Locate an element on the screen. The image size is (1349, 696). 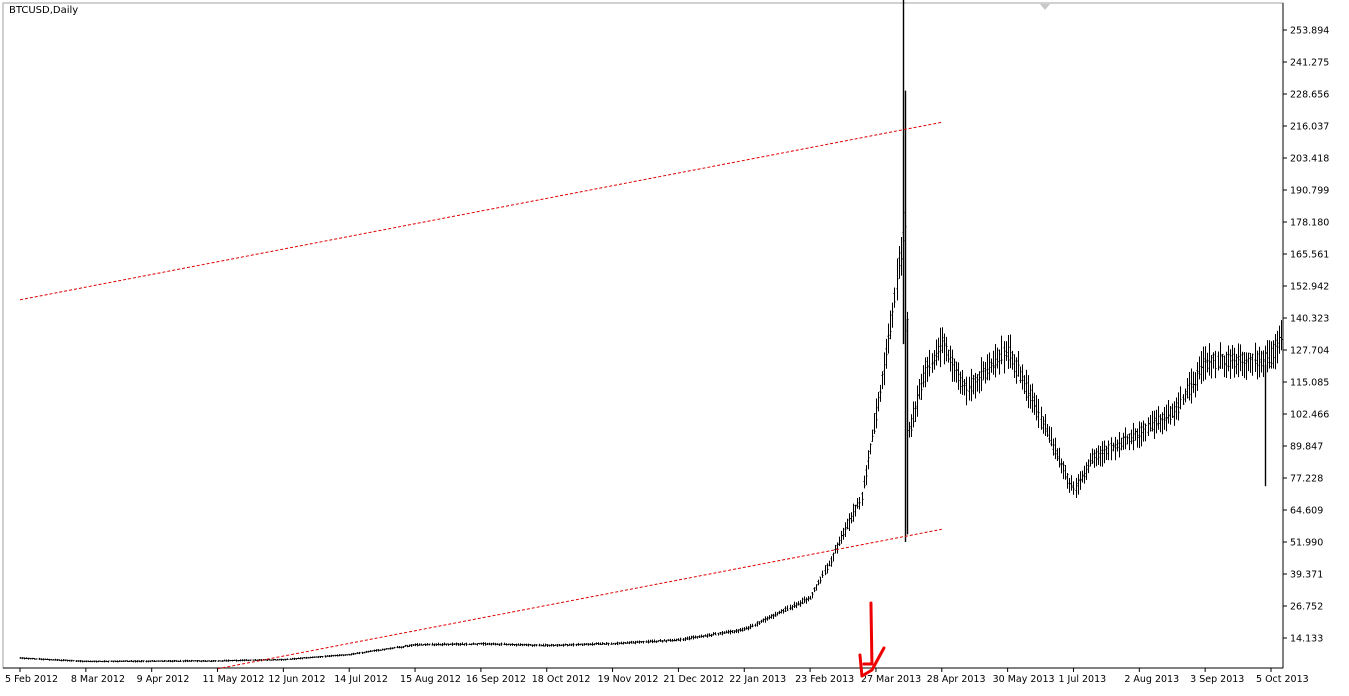
arrow-head is located at coordinates (872, 662).